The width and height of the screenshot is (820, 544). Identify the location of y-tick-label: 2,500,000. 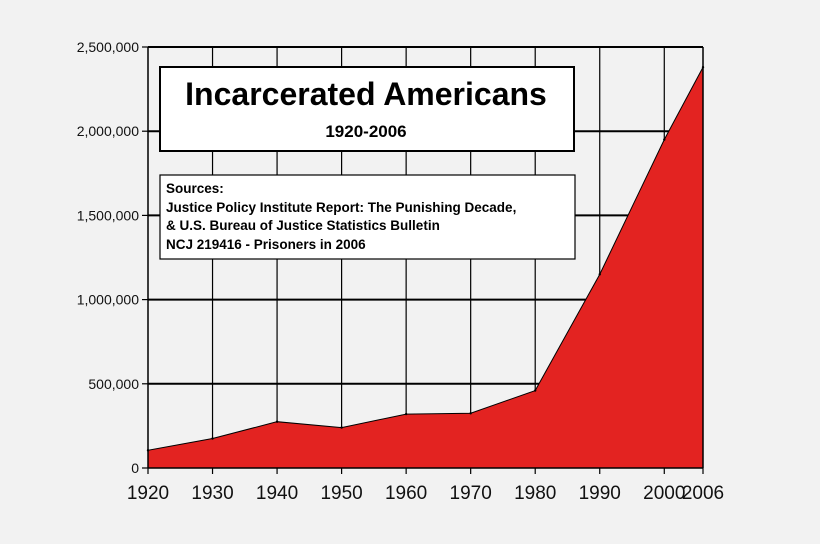
(108, 47).